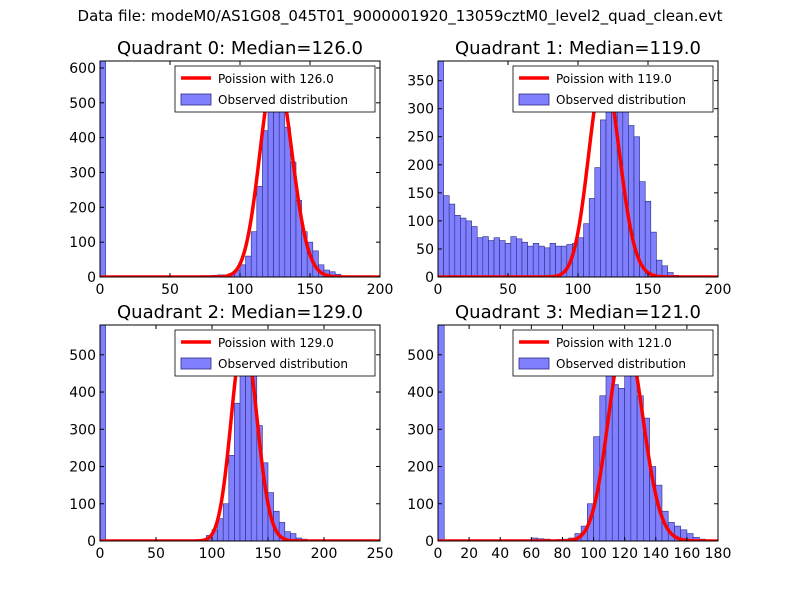 Image resolution: width=800 pixels, height=600 pixels. Describe the element at coordinates (613, 89) in the screenshot. I see `legend: Poission with 119.0 Observed distribution` at that location.